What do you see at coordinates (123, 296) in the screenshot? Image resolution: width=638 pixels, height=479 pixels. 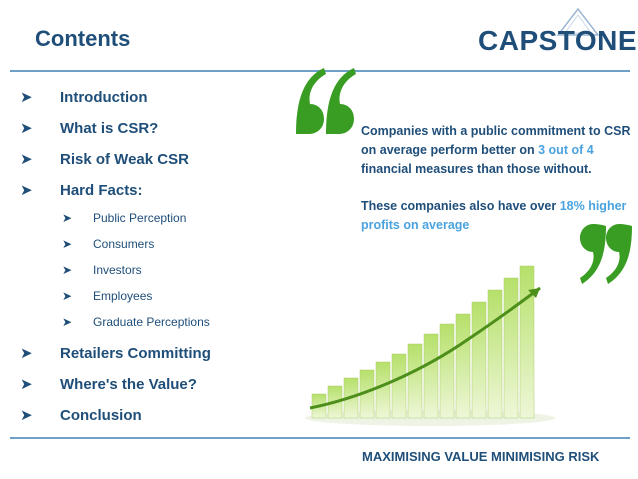 I see `submenu-item-label: Employees` at bounding box center [123, 296].